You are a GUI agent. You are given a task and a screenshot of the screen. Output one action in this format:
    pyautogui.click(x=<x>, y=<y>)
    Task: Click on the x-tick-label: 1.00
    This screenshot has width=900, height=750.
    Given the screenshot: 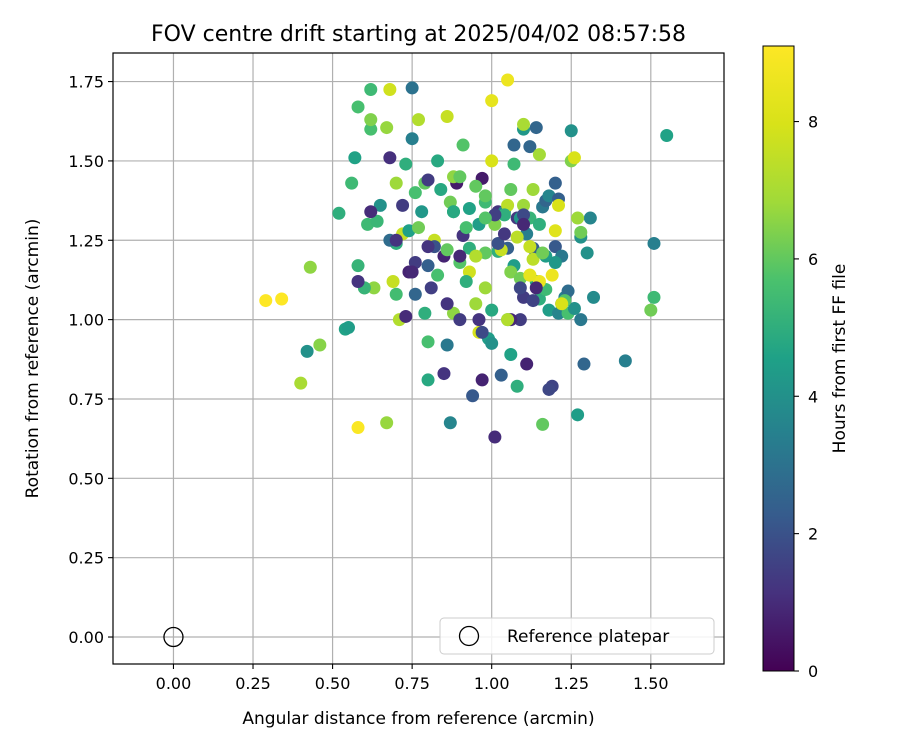 What is the action you would take?
    pyautogui.click(x=492, y=683)
    